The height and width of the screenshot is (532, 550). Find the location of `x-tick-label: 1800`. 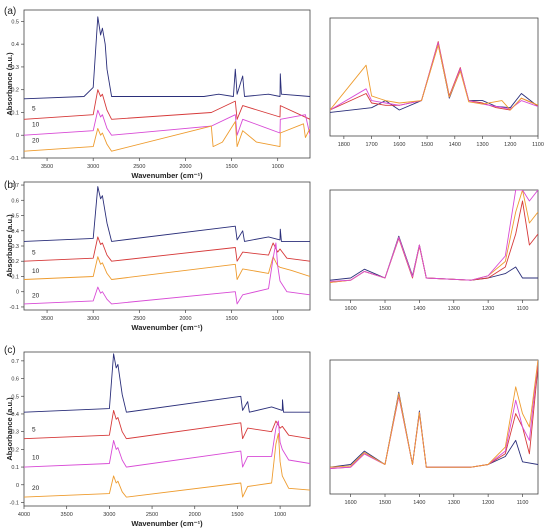

x-tick-label: 1800 is located at coordinates (344, 145).